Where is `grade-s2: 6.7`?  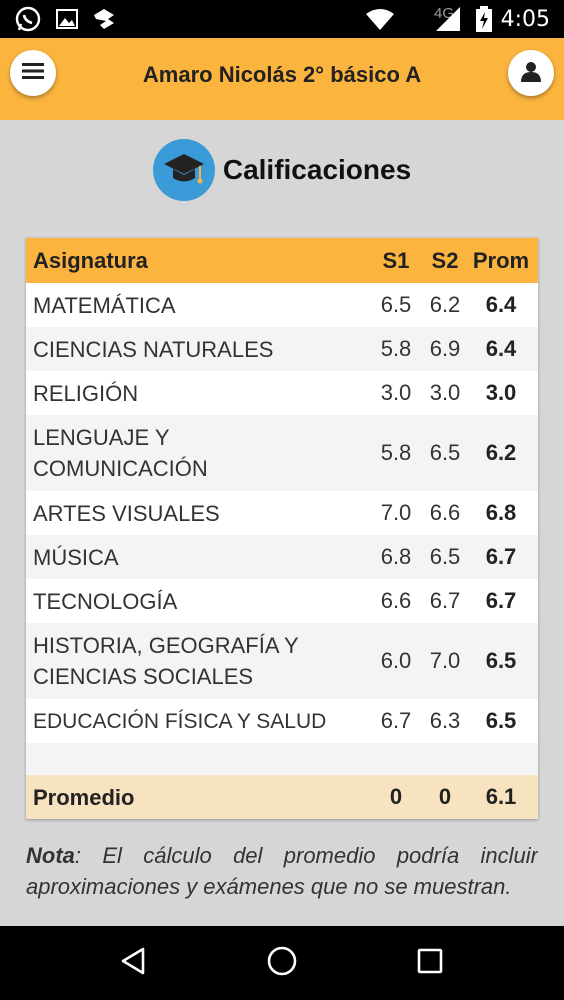
grade-s2: 6.7 is located at coordinates (445, 600).